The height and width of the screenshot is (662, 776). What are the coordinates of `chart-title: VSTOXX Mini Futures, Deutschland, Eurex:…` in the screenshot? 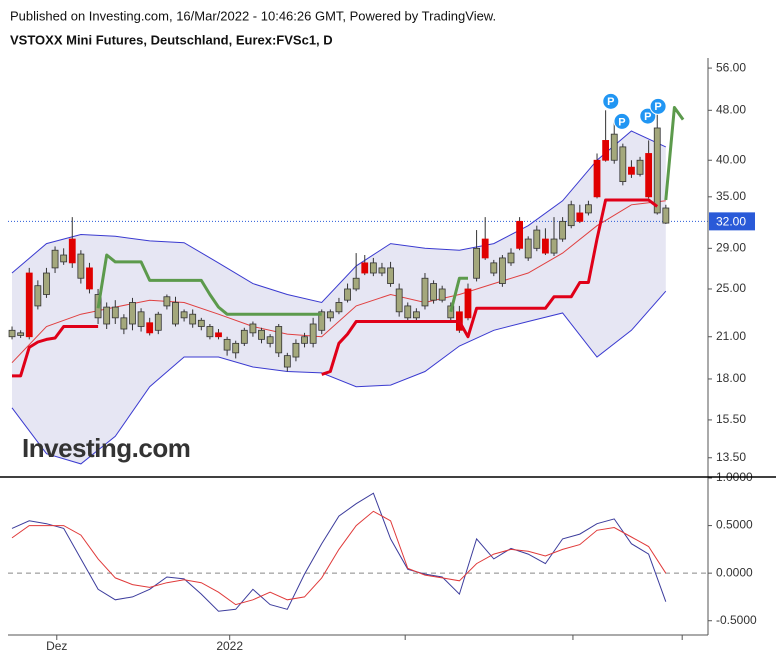 It's located at (171, 39).